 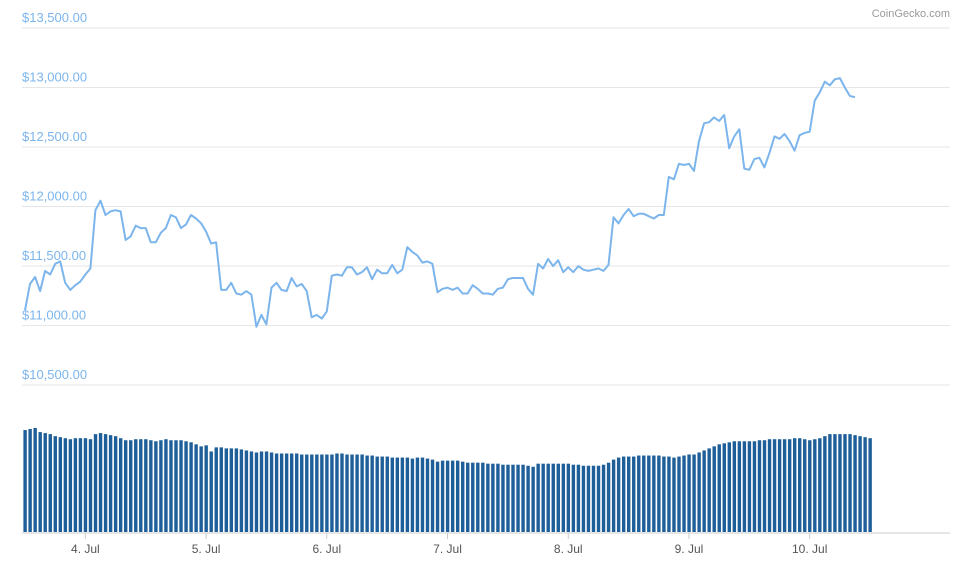 What do you see at coordinates (54, 136) in the screenshot?
I see `y-tick-label: $12,500.00` at bounding box center [54, 136].